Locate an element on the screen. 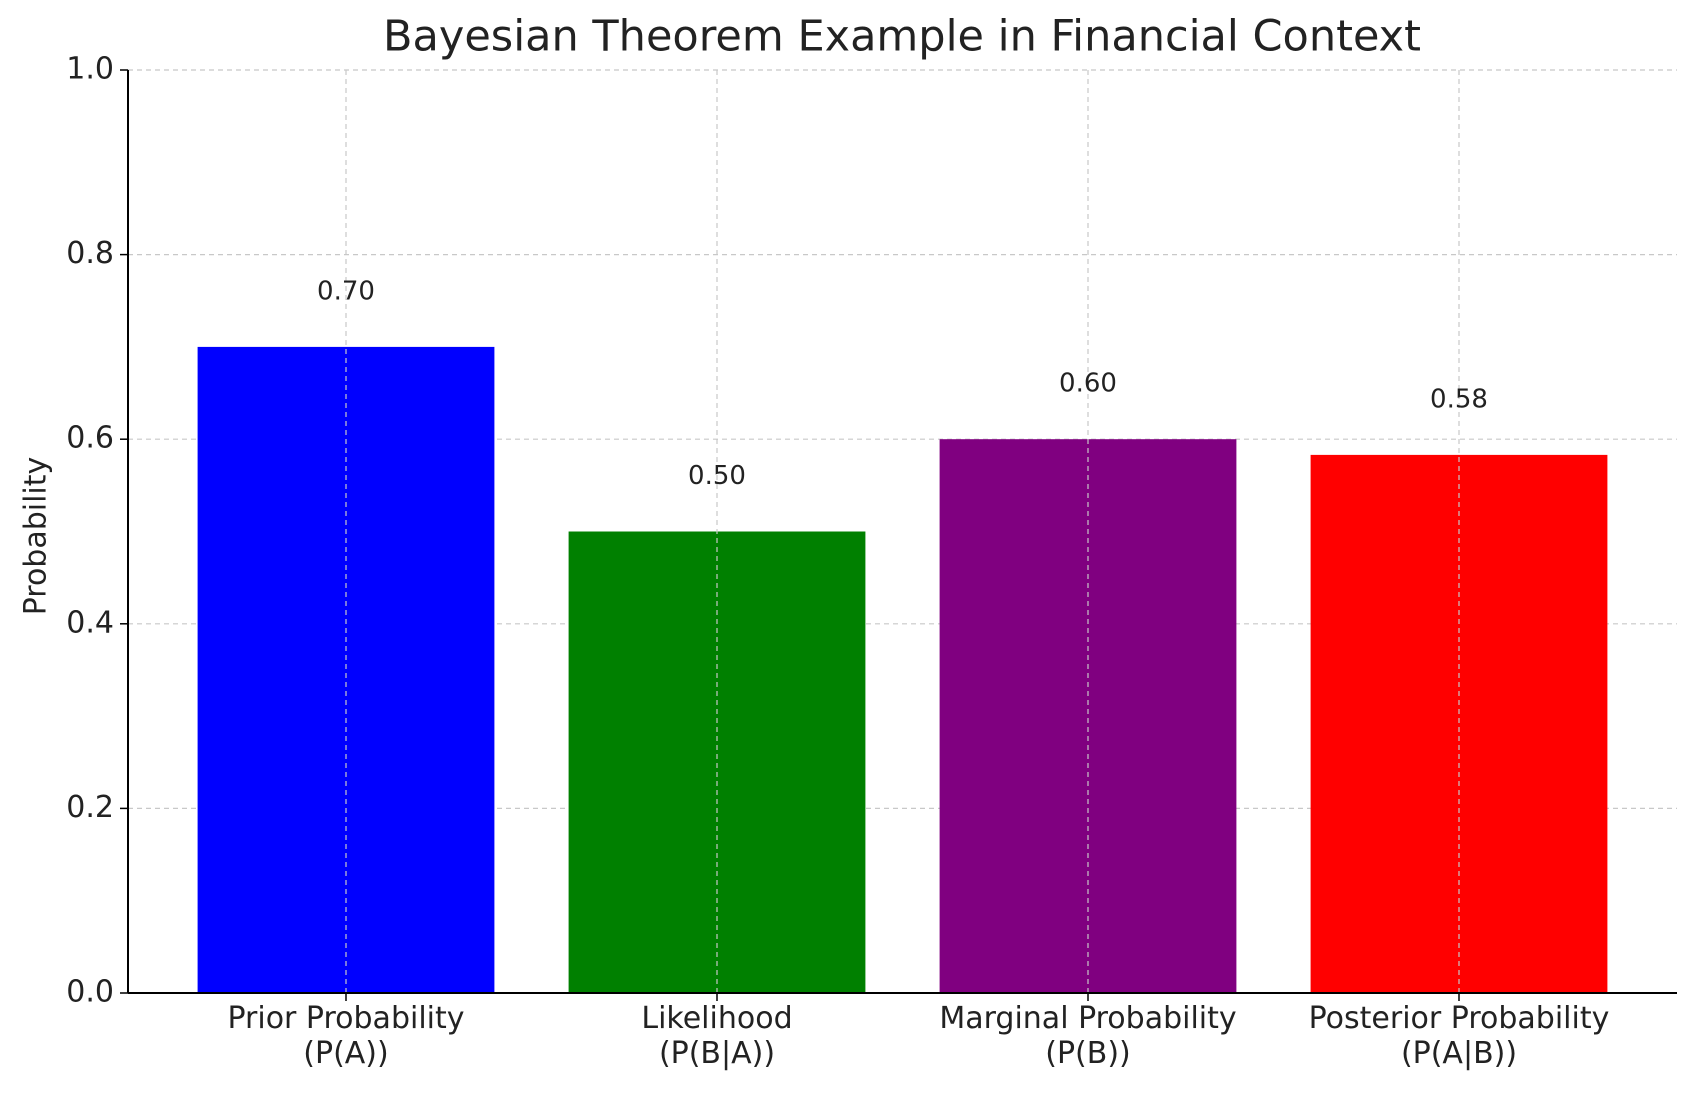  y-tick-label: 0.4 is located at coordinates (90, 622).